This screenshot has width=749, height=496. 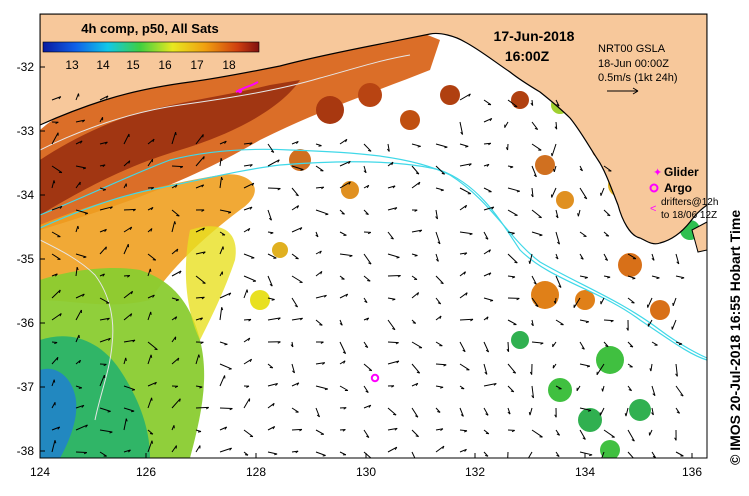 I want to click on lat-label: -36, so click(x=26, y=323).